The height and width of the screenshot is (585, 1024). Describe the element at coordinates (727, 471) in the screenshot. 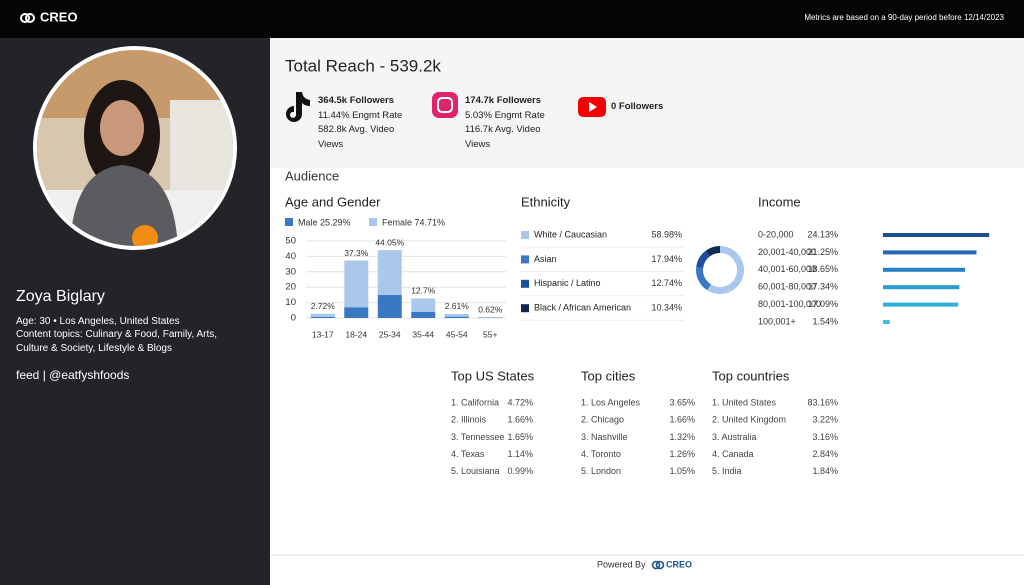

I see `list-item: 5. India` at that location.